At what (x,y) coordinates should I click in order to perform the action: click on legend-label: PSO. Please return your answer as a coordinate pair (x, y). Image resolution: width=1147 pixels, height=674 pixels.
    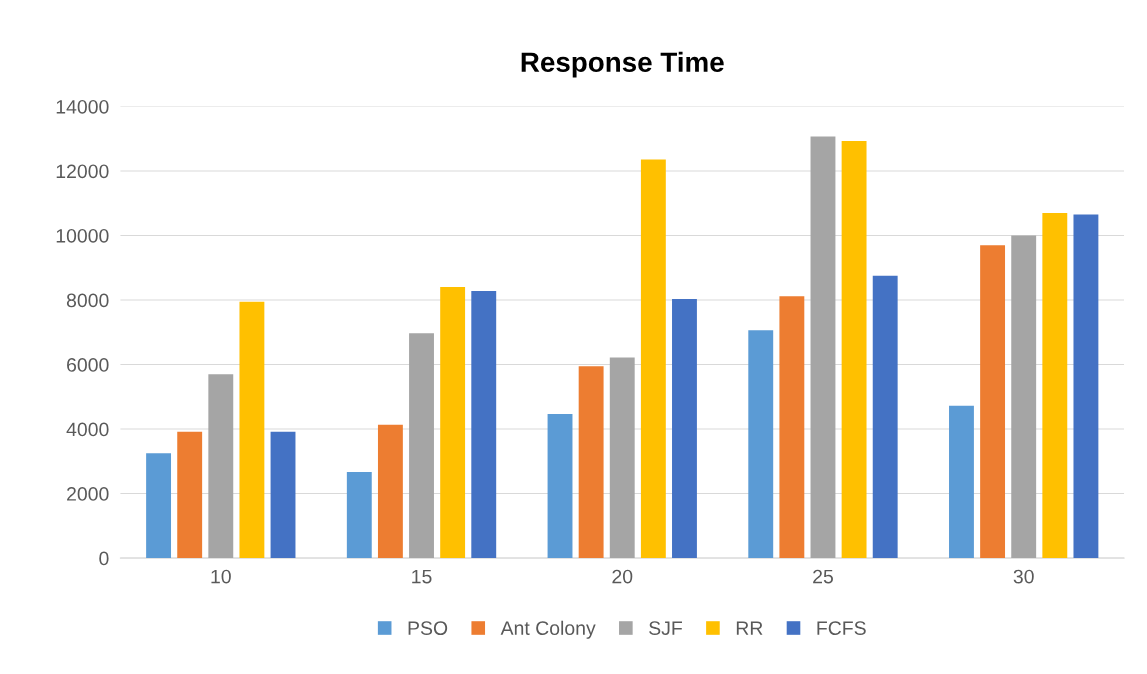
    Looking at the image, I should click on (428, 628).